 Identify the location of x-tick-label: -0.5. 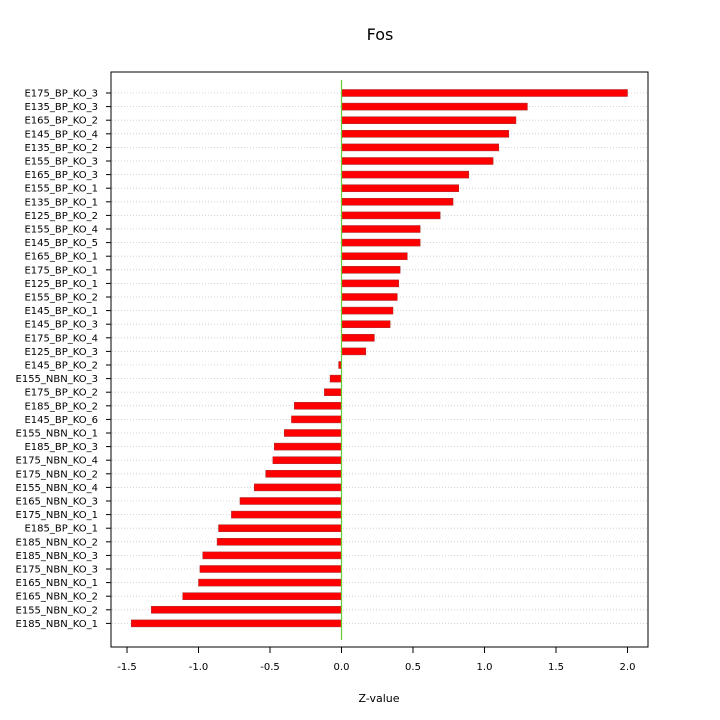
(270, 667).